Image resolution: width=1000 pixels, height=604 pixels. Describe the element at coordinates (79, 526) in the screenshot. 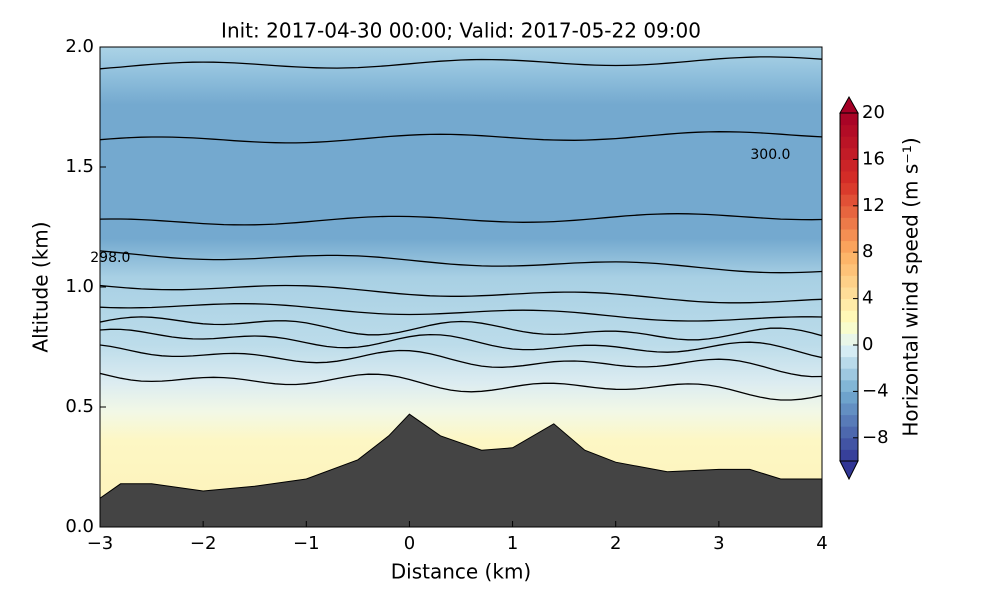

I see `y-tick-label: 0.0` at that location.